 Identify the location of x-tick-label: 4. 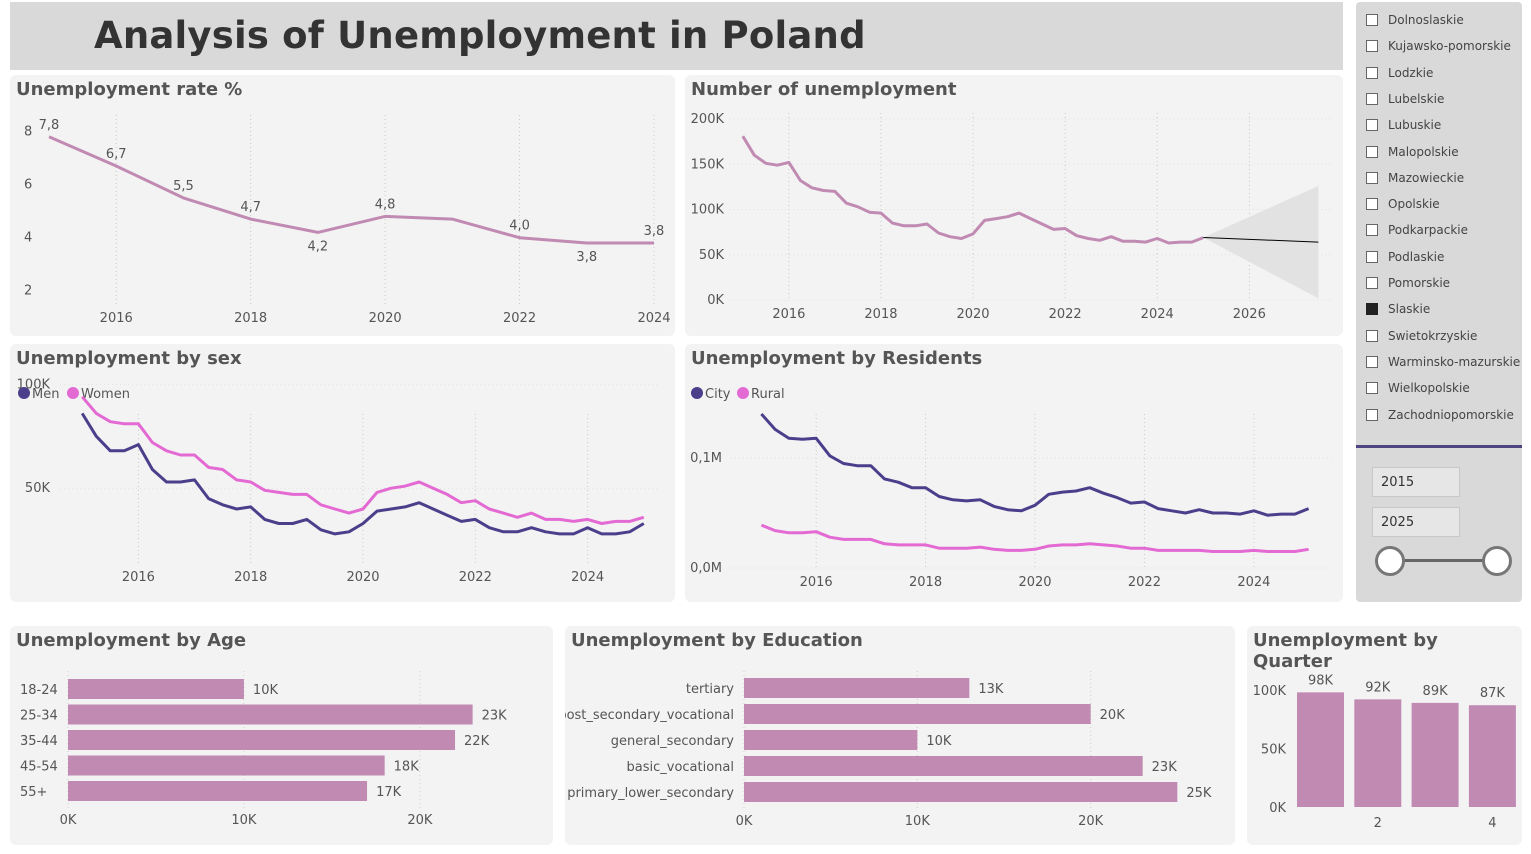
(1492, 823).